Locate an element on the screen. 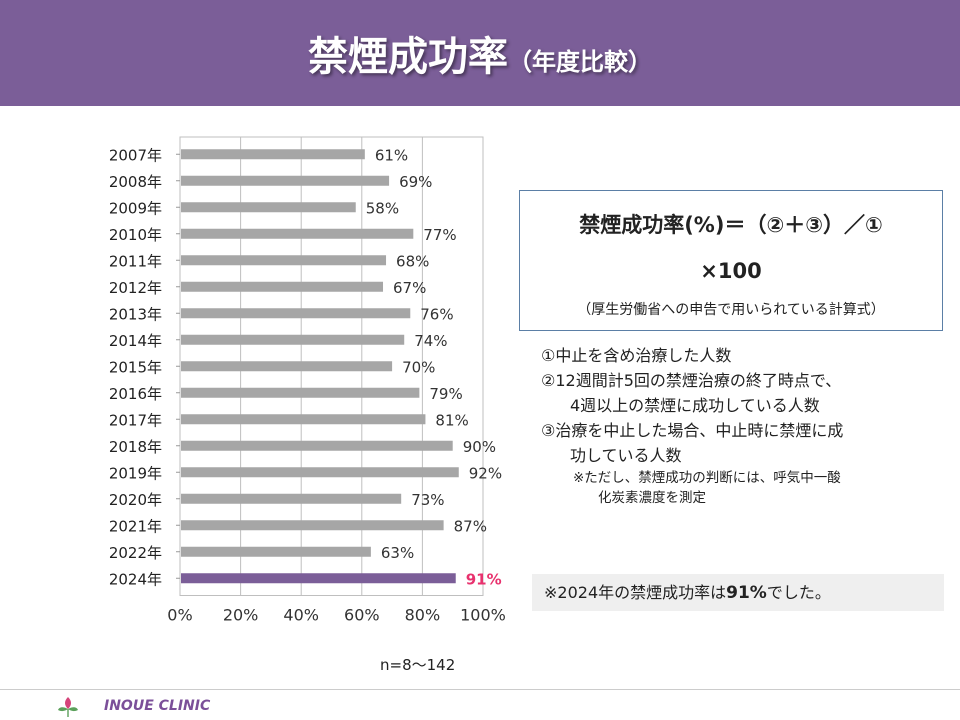 The image size is (960, 720). category-label: 2009年 is located at coordinates (135, 208).